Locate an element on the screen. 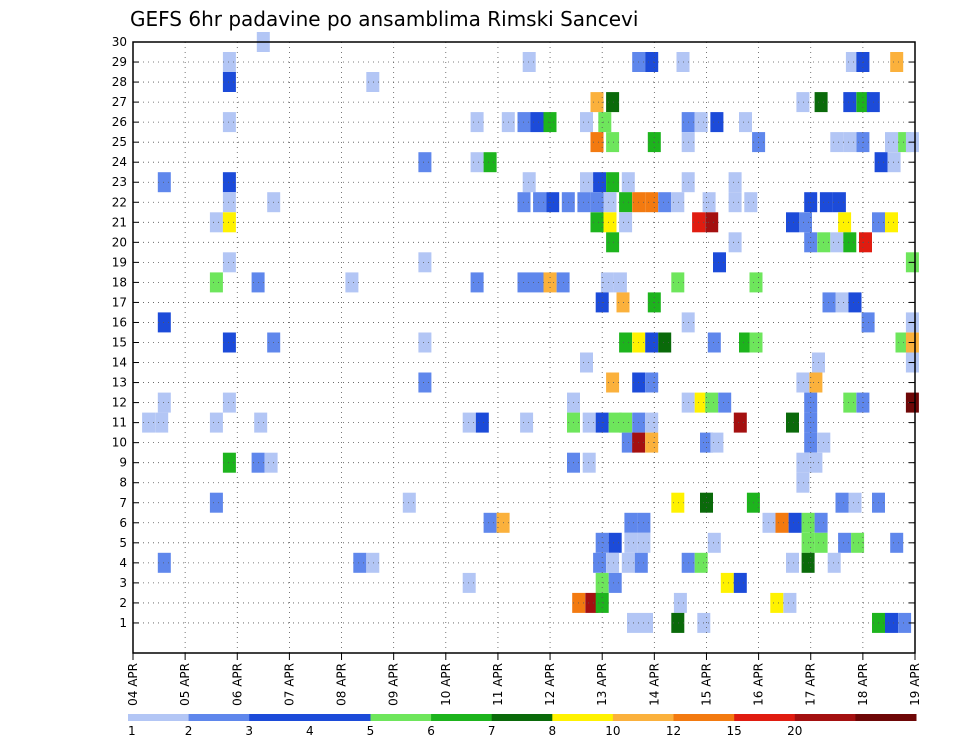 This screenshot has height=742, width=960. y-tick-label: 24 is located at coordinates (119, 162).